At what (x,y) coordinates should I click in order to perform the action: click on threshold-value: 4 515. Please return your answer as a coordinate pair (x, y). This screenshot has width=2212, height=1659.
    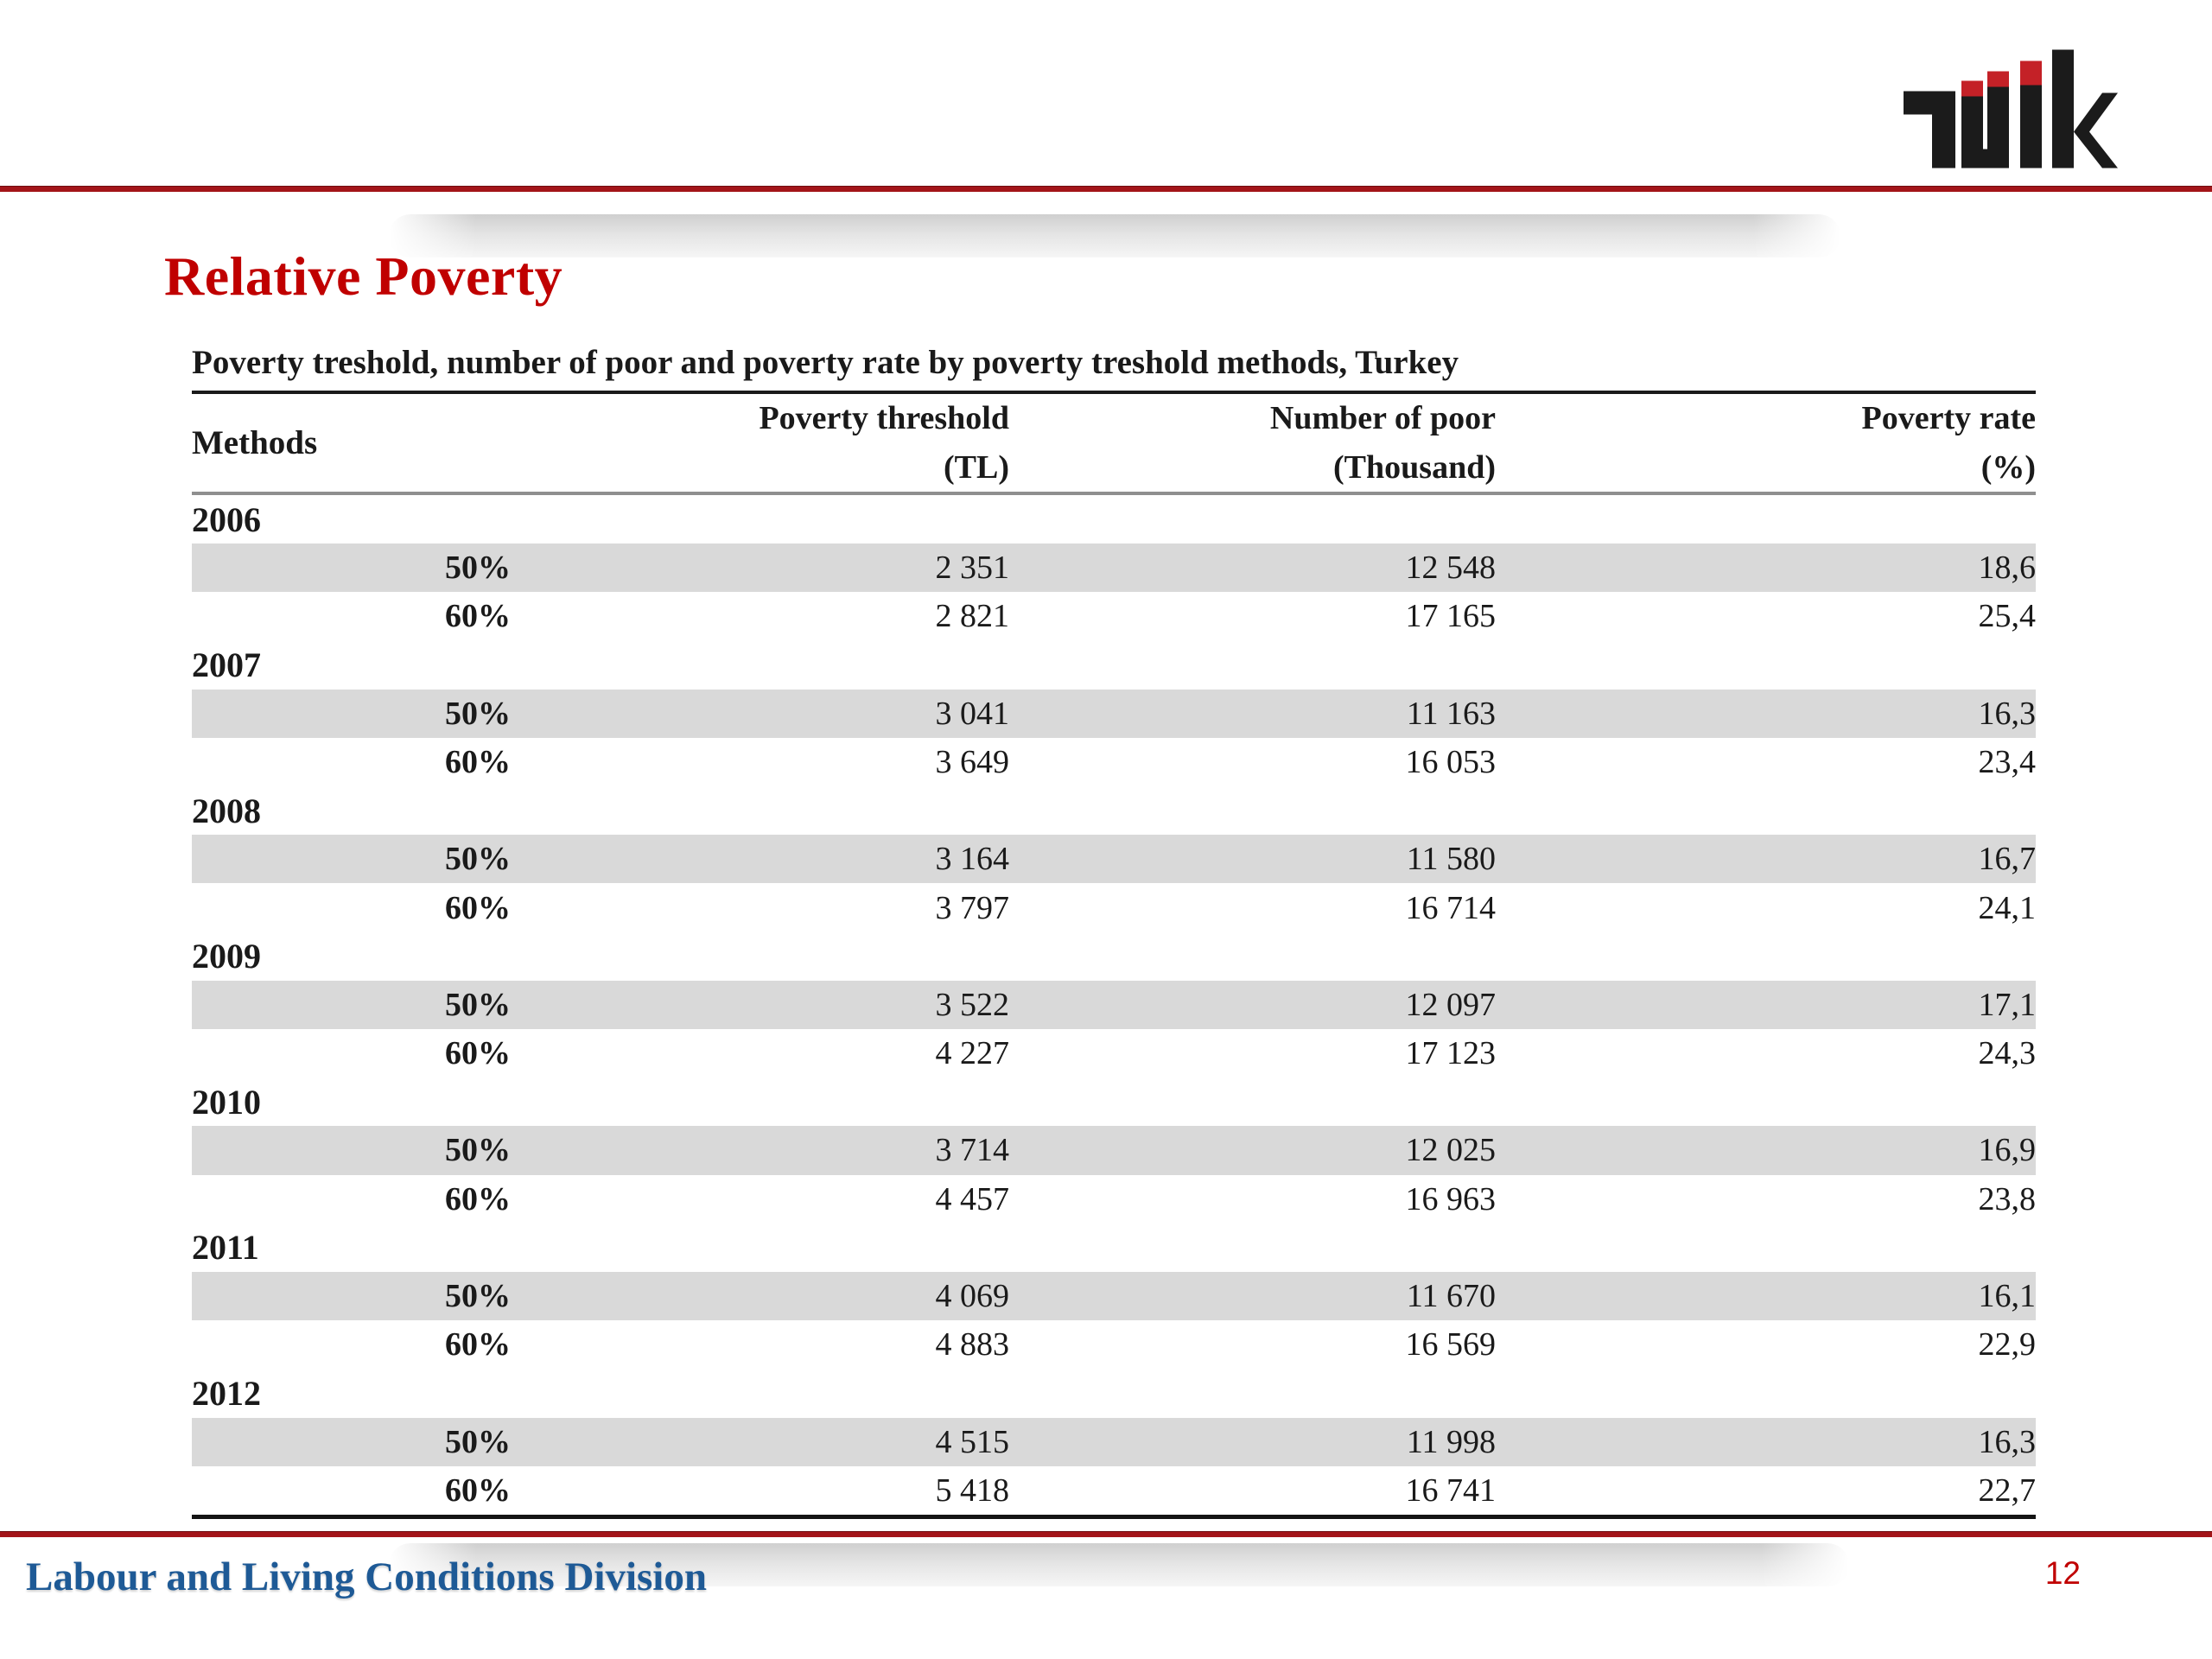
    Looking at the image, I should click on (972, 1441).